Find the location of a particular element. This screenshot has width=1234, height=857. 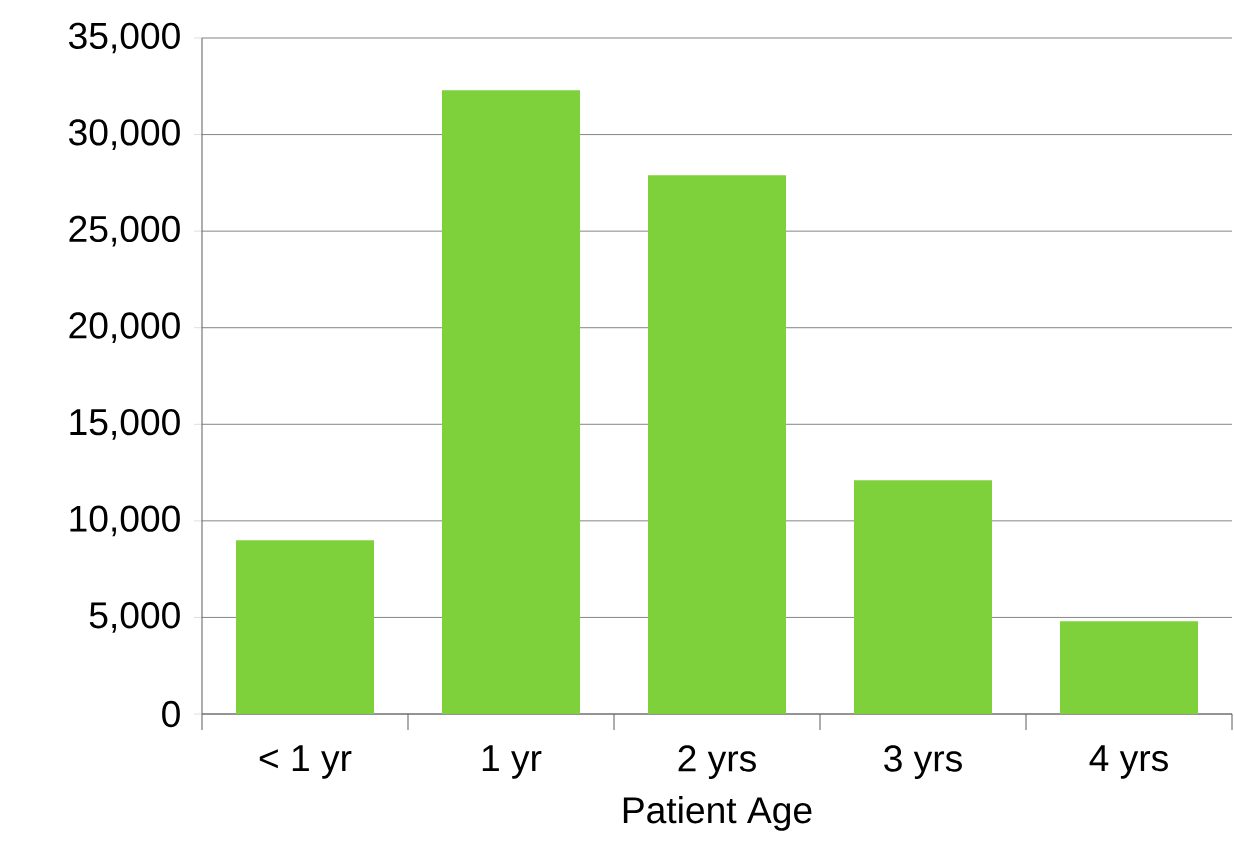

y-tick-label: 5,000 is located at coordinates (134, 617).